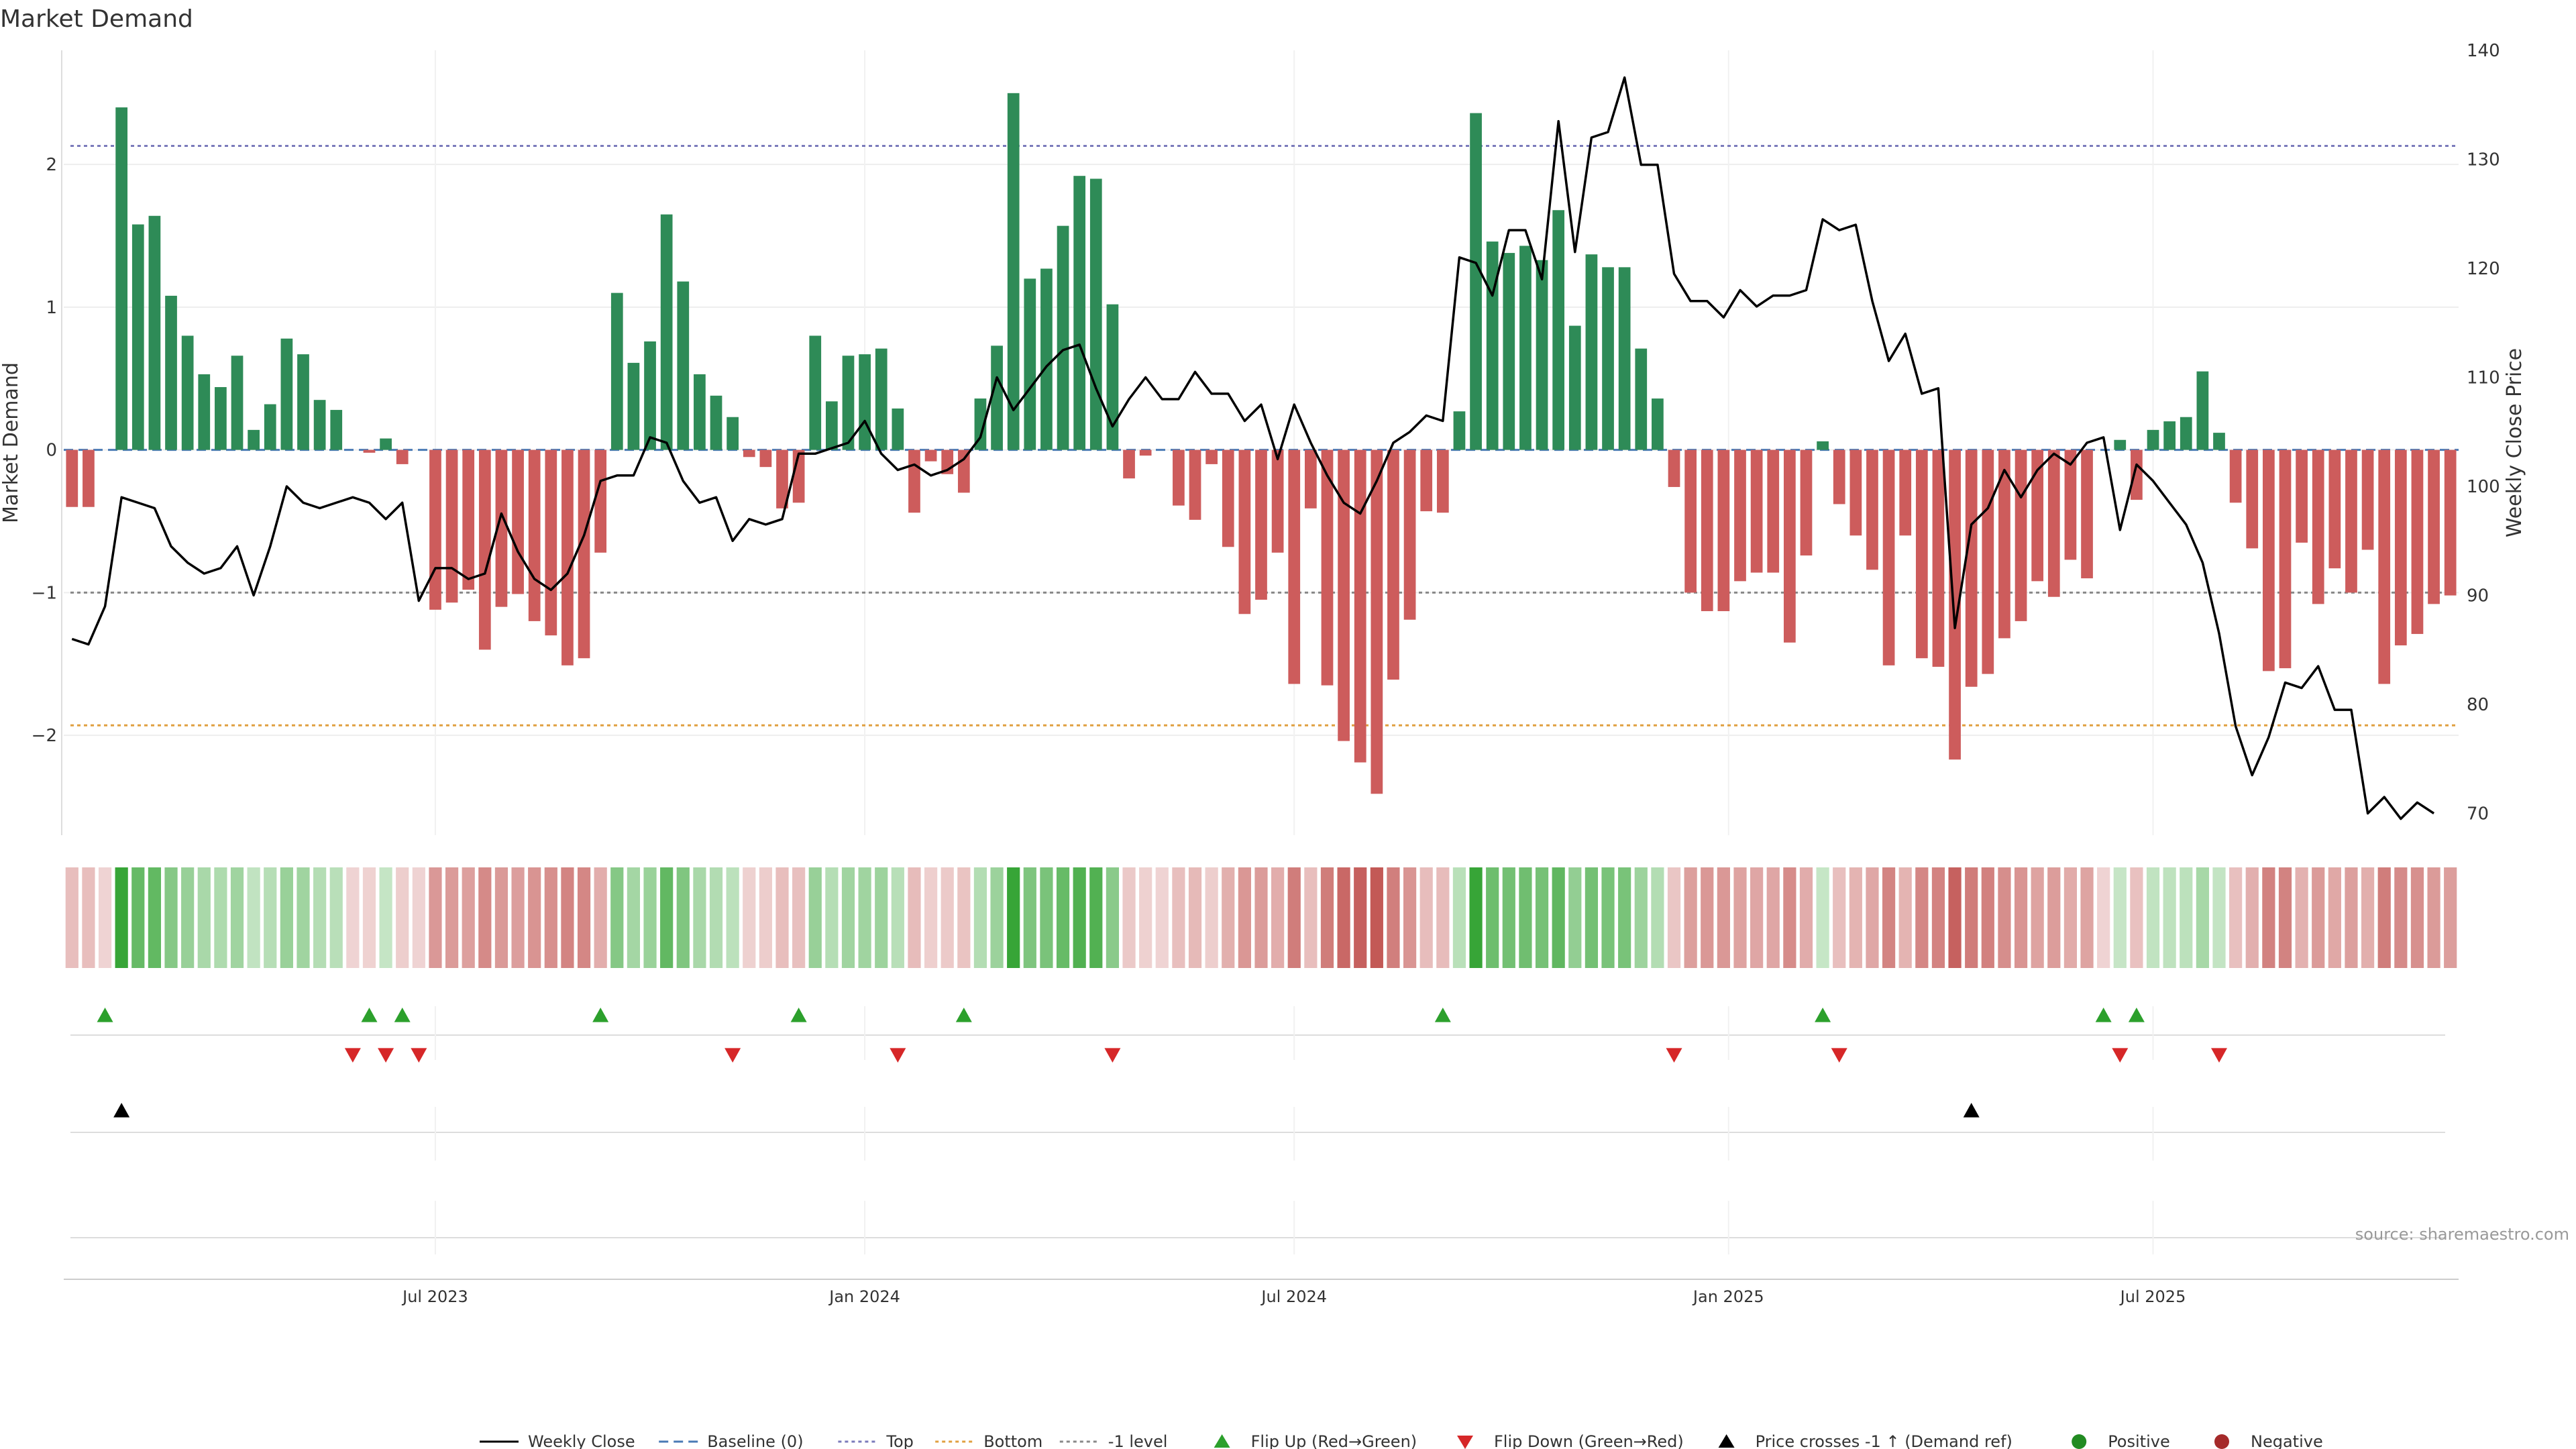 This screenshot has width=2576, height=1449. Describe the element at coordinates (2152, 1296) in the screenshot. I see `x-tick-label: Jul 2025` at that location.